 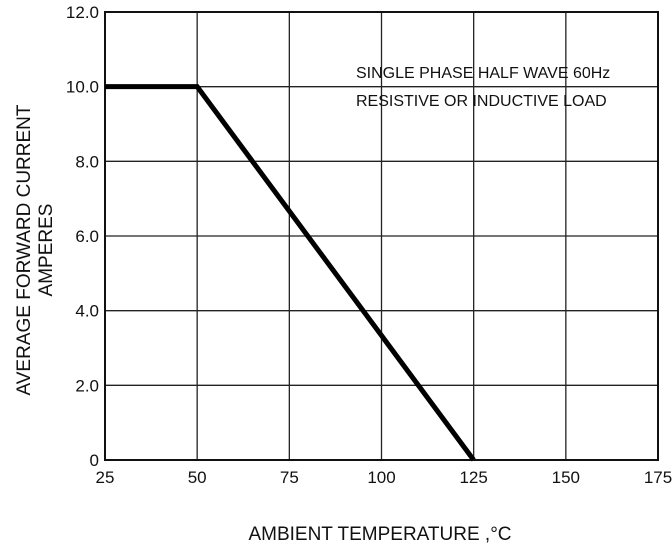 What do you see at coordinates (105, 477) in the screenshot?
I see `x-tick-label: 25` at bounding box center [105, 477].